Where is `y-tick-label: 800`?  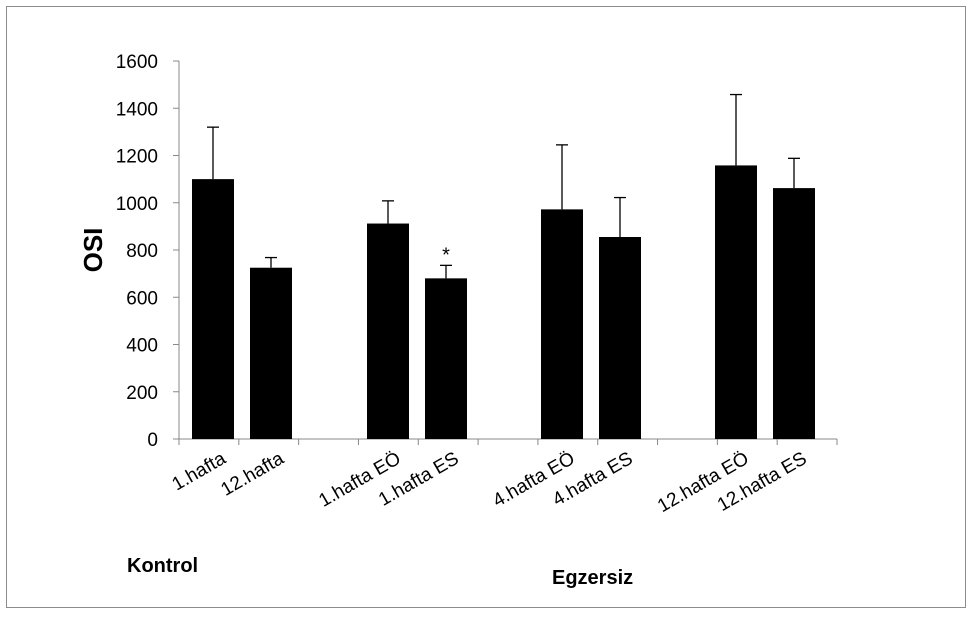
y-tick-label: 800 is located at coordinates (142, 251).